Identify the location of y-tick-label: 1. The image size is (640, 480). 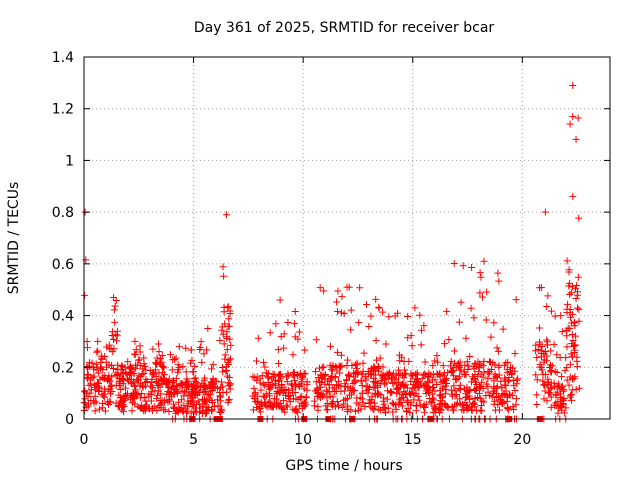
(69, 161).